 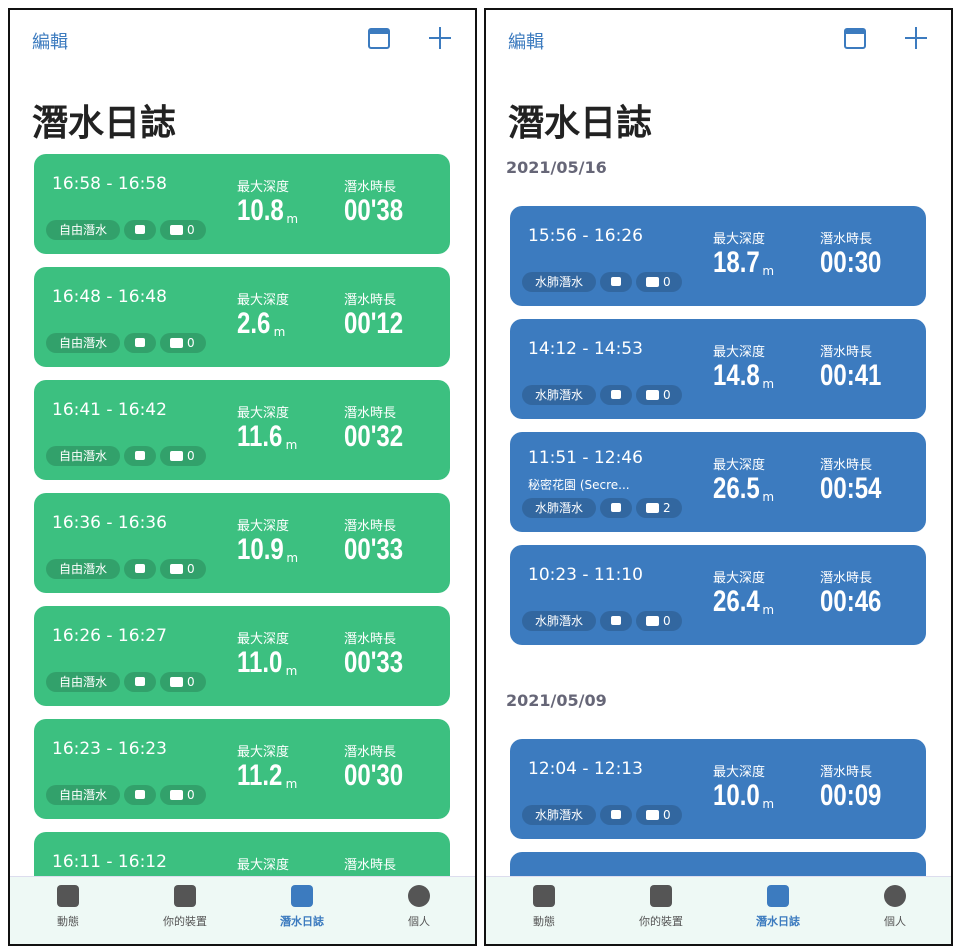 I want to click on depth-value: 11.2, so click(x=260, y=775).